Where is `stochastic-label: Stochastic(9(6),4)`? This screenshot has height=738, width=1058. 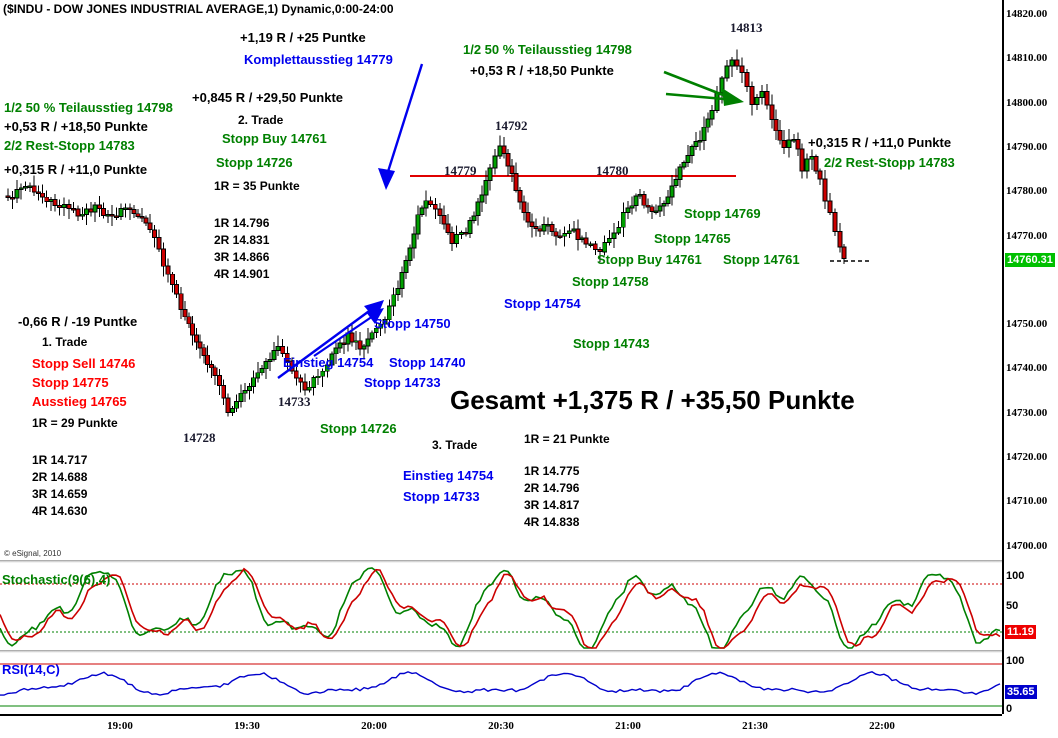 stochastic-label: Stochastic(9(6),4) is located at coordinates (56, 579).